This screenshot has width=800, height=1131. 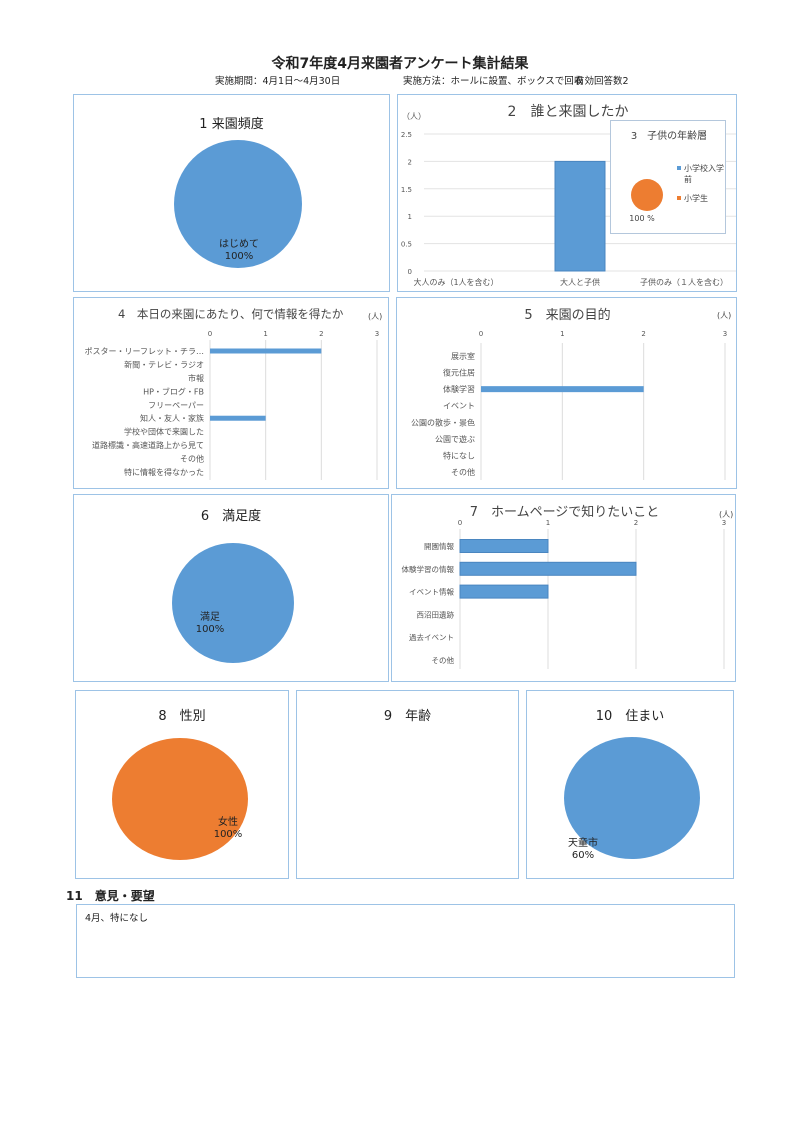 I want to click on pie-slice-elementary, so click(x=647, y=195).